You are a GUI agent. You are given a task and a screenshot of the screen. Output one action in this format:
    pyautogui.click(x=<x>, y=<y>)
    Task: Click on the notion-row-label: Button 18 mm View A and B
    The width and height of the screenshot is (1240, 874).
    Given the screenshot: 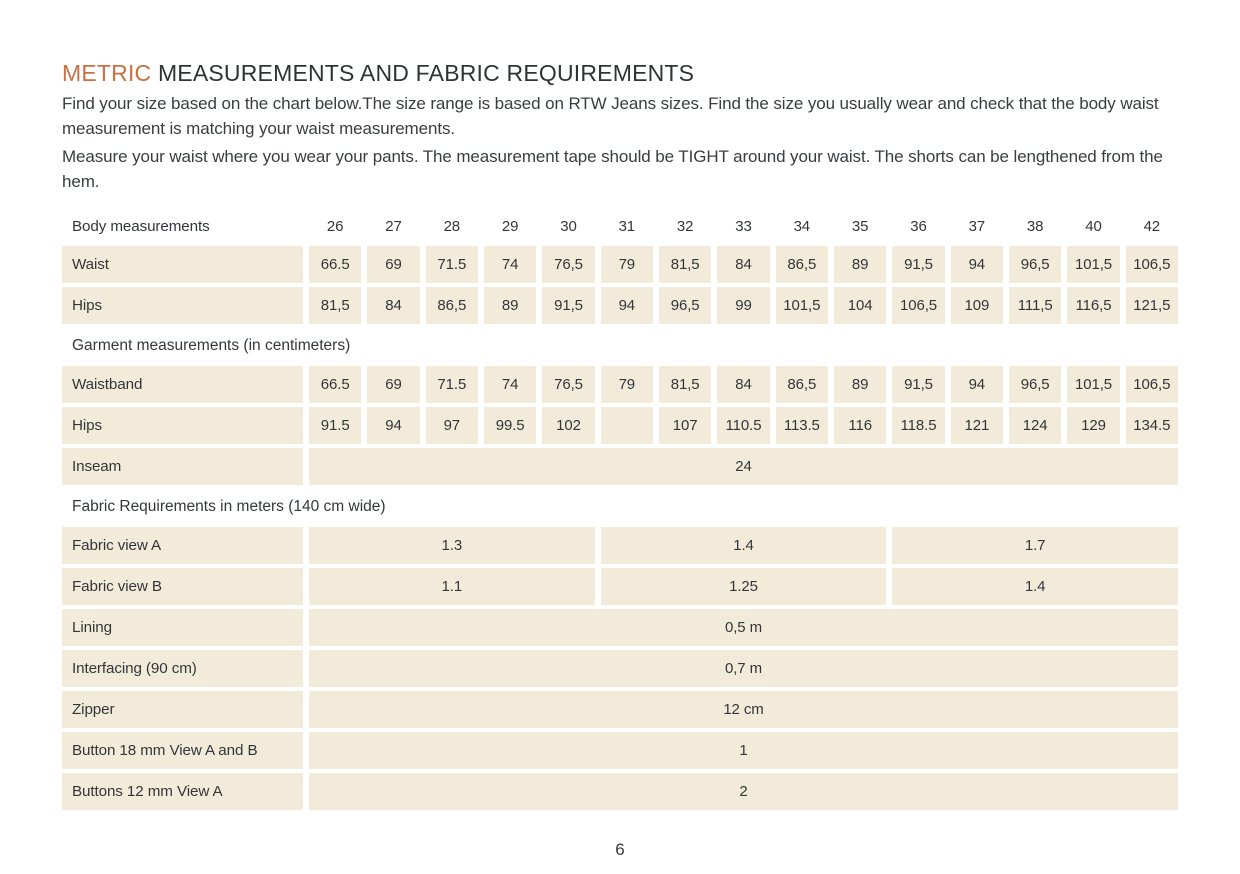 What is the action you would take?
    pyautogui.click(x=182, y=750)
    